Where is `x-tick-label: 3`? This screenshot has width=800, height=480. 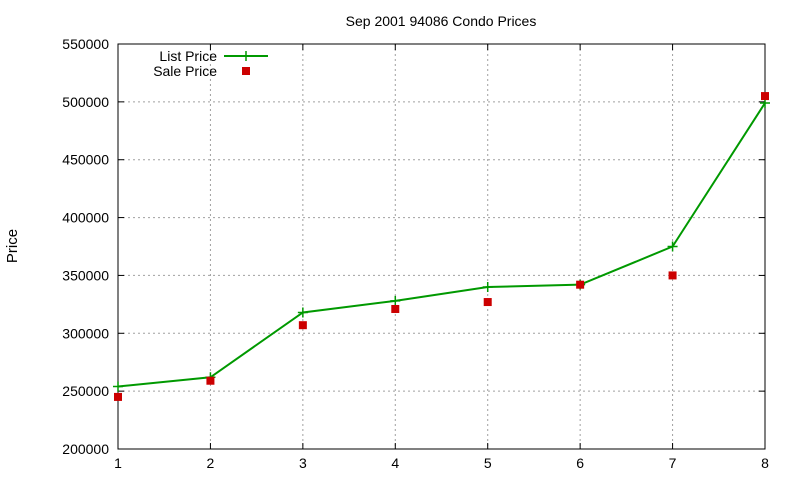 x-tick-label: 3 is located at coordinates (303, 463).